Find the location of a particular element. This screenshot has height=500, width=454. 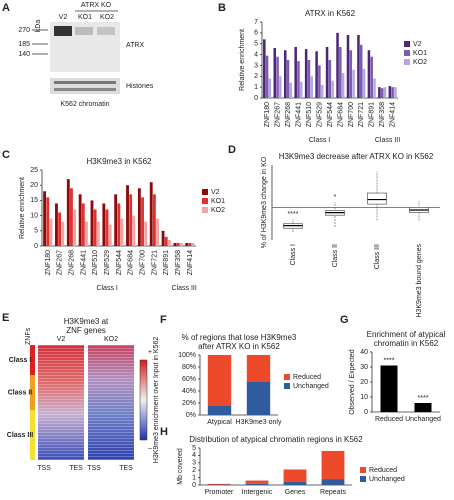

x-tick-label: Repeats is located at coordinates (333, 492).